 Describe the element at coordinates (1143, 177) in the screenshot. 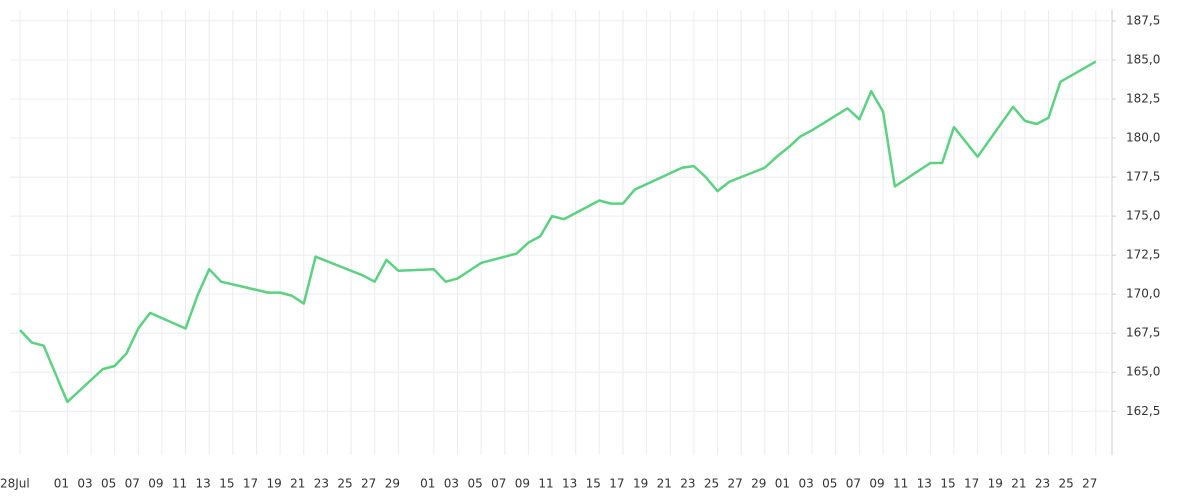

I see `y-tick-label: 177,5` at that location.